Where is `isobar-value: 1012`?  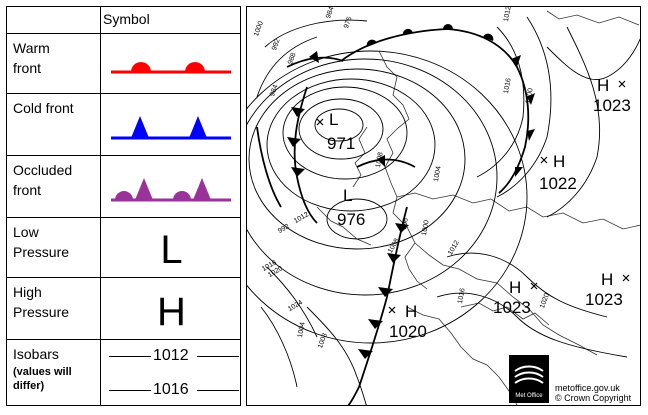
isobar-value: 1012 is located at coordinates (171, 355).